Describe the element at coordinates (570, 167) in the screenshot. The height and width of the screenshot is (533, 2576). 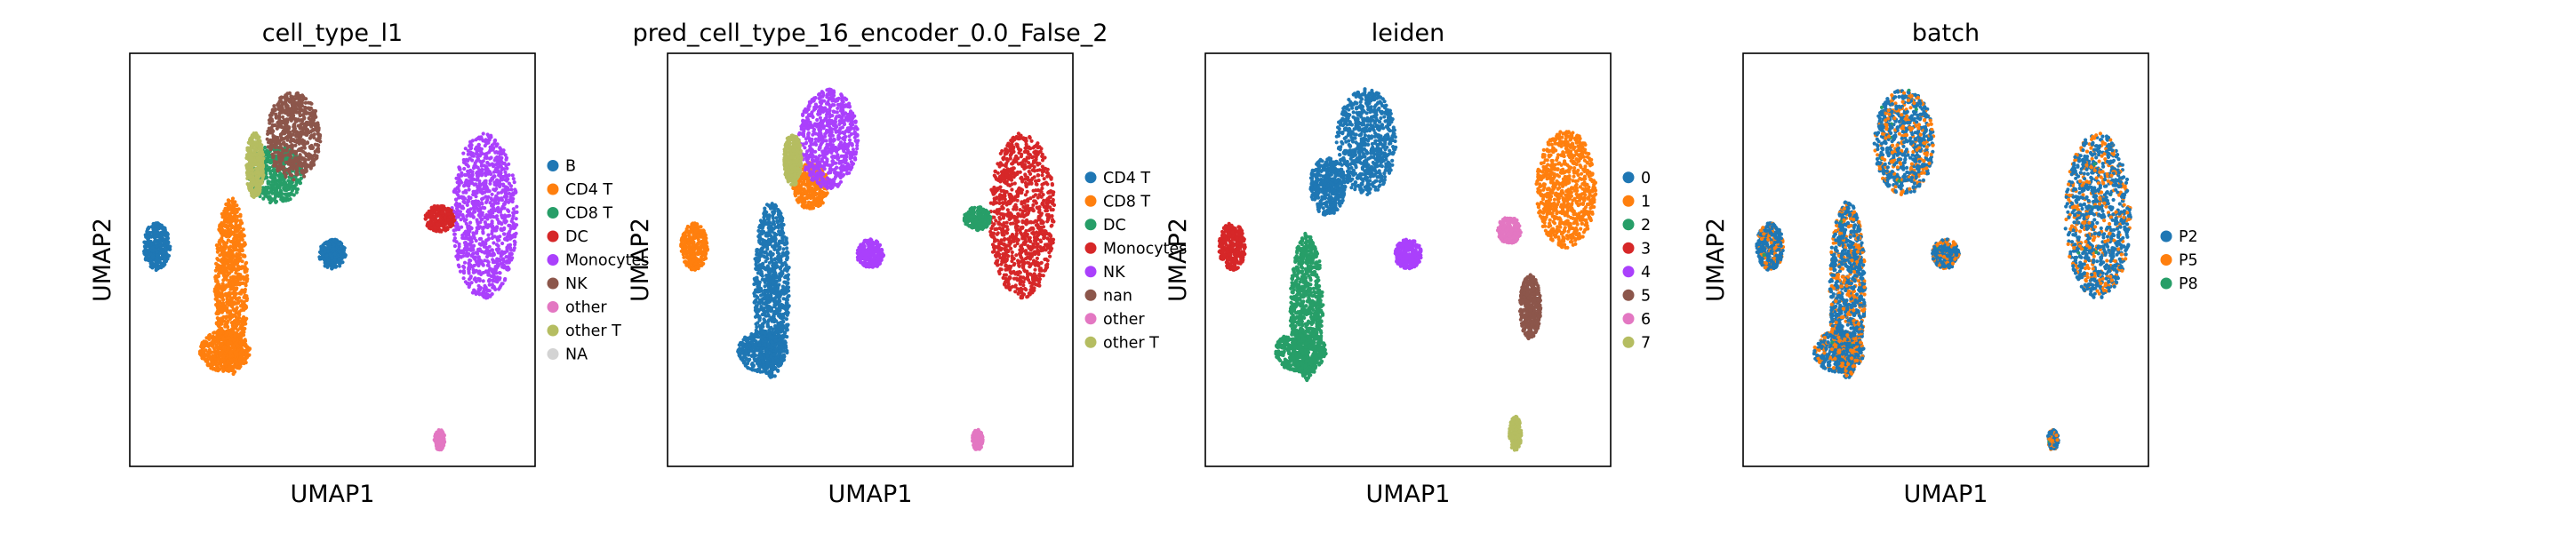
I see `legend-label: B` at that location.